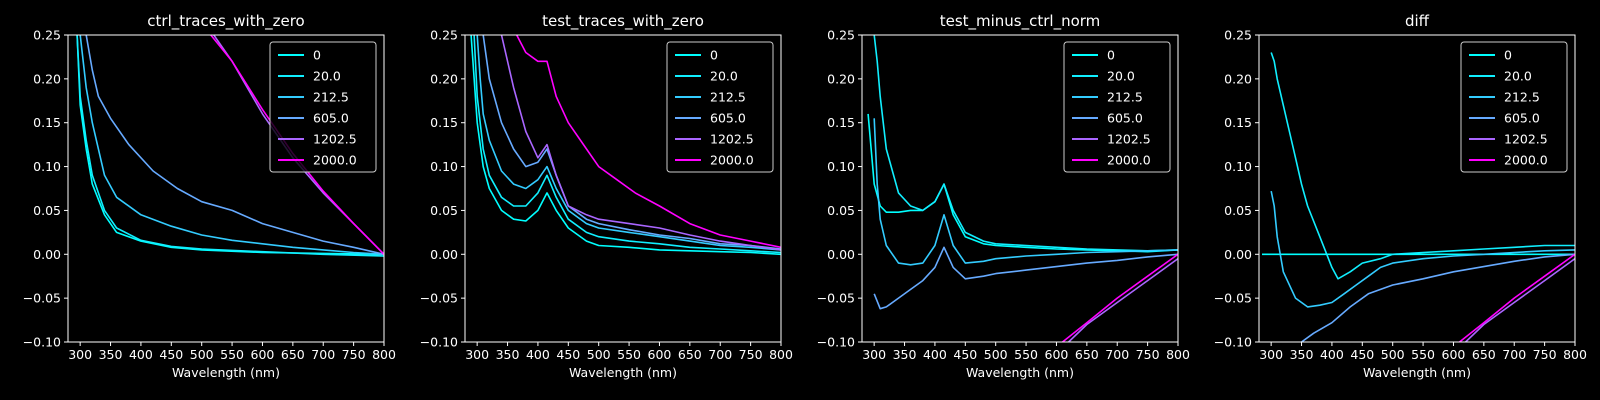 The image size is (1600, 400). Describe the element at coordinates (1233, 342) in the screenshot. I see `y-tick-label: −0.10` at that location.